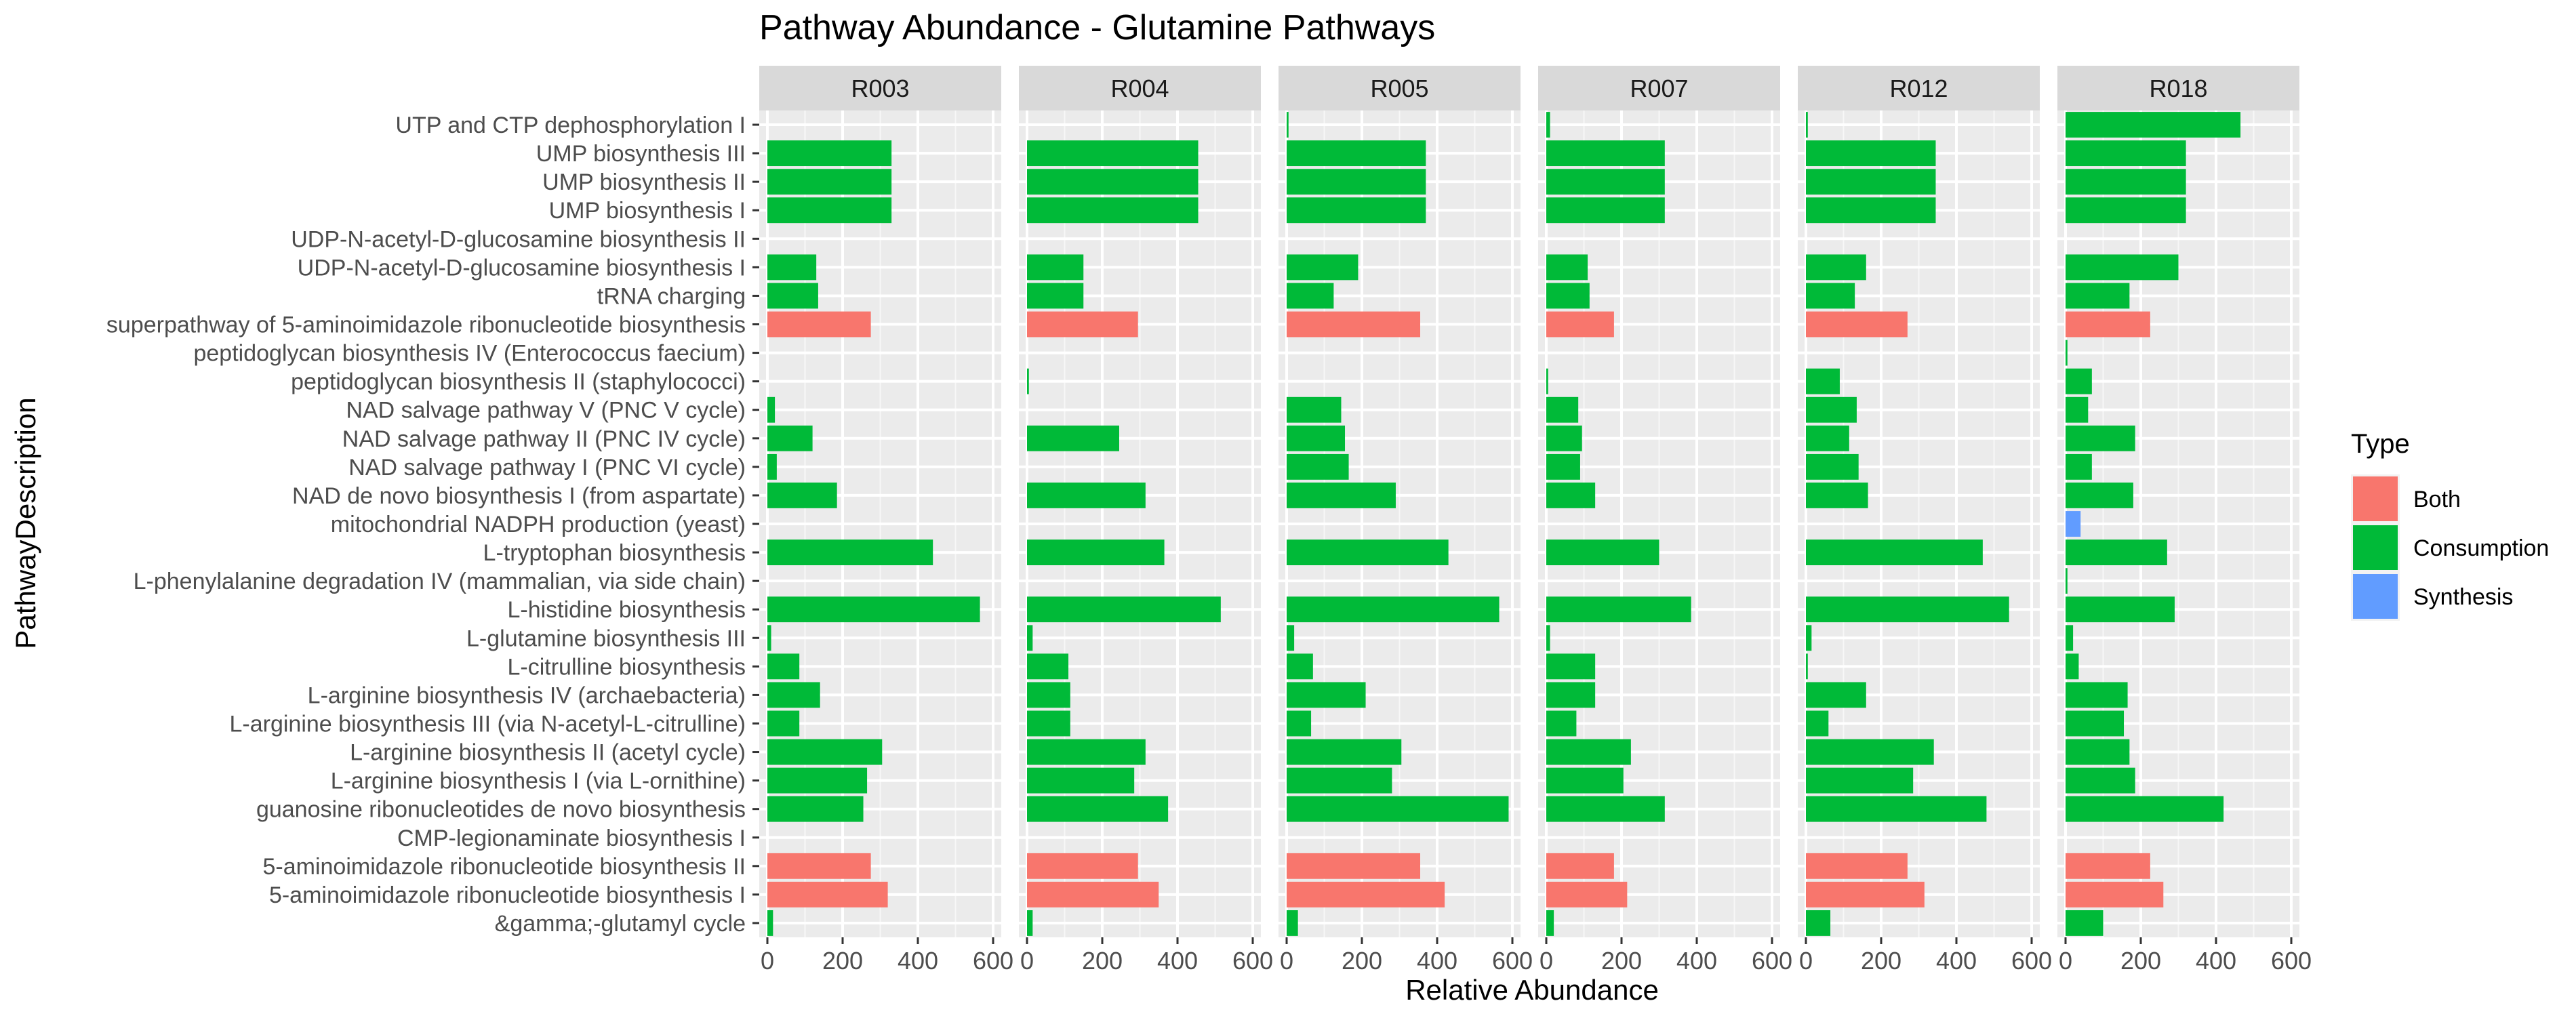  I want to click on y-tick-label: L-citrulline biosynthesis, so click(627, 667).